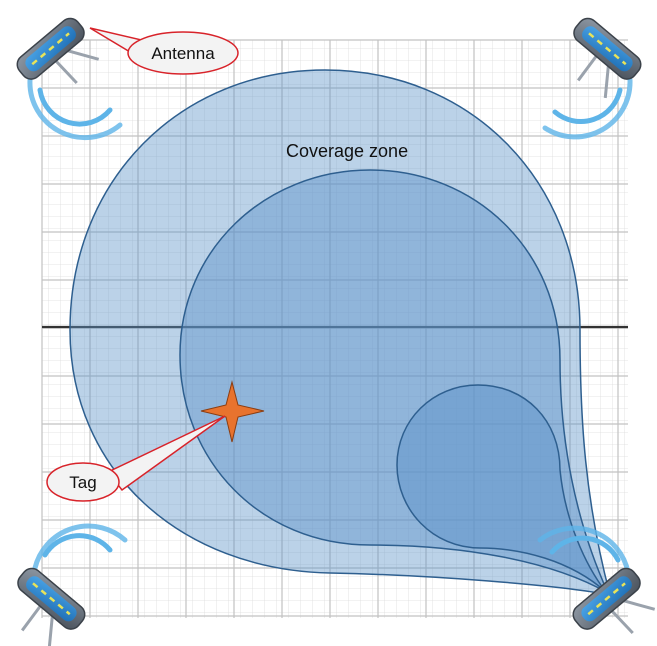 The image size is (657, 646). What do you see at coordinates (597, 585) in the screenshot?
I see `antenna-bottom-right` at bounding box center [597, 585].